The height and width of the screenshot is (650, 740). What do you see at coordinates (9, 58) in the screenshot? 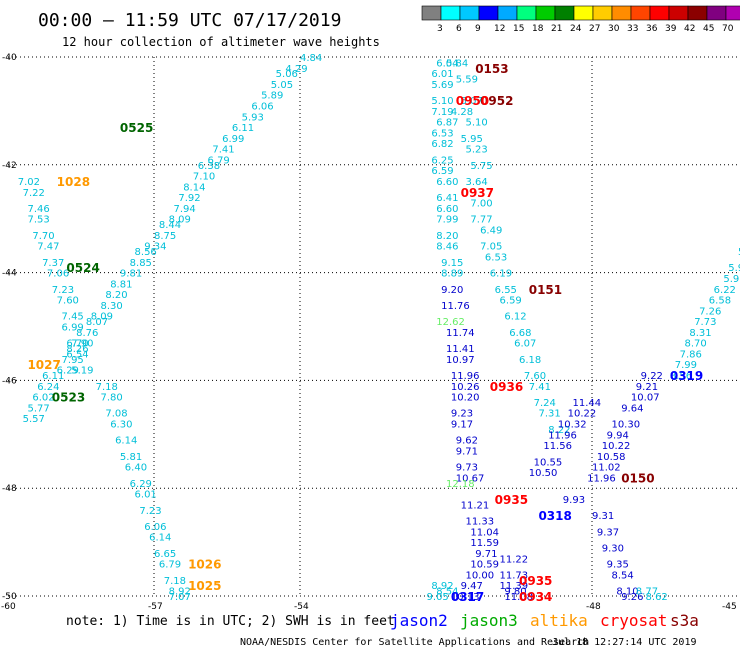
I see `y-tick-label: -40` at bounding box center [9, 58].